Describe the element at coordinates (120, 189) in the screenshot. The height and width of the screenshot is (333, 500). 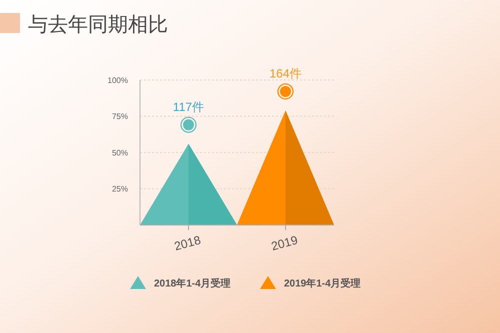
I see `y-tick-label: 25%` at that location.